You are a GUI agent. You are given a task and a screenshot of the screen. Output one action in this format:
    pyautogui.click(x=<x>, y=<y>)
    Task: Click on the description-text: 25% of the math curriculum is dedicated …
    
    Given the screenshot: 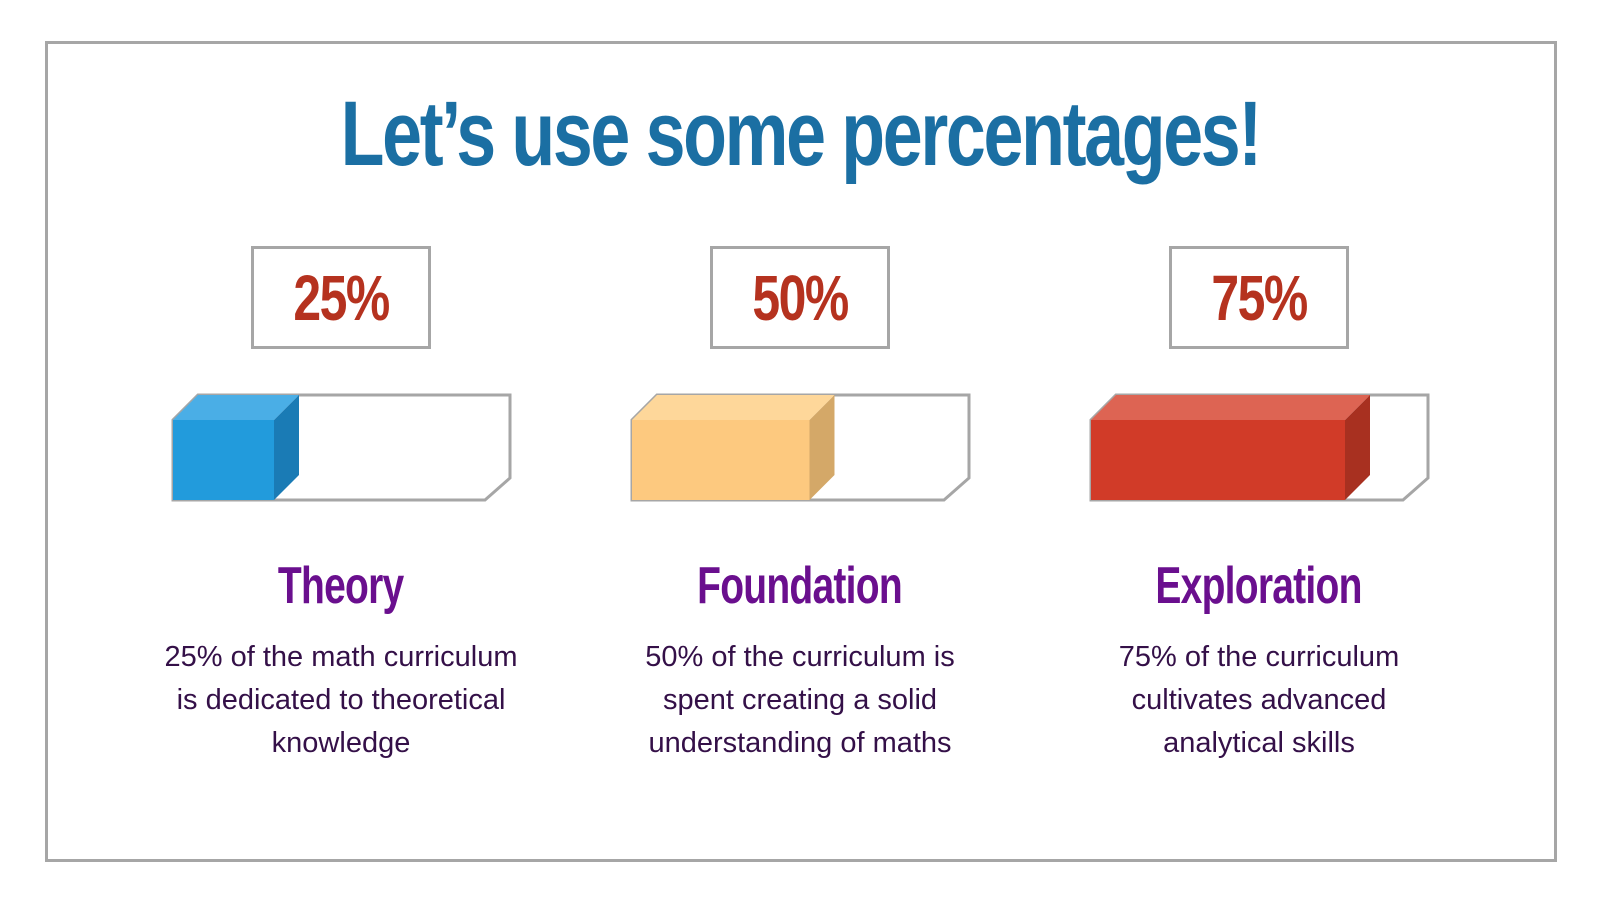 What is the action you would take?
    pyautogui.click(x=341, y=700)
    